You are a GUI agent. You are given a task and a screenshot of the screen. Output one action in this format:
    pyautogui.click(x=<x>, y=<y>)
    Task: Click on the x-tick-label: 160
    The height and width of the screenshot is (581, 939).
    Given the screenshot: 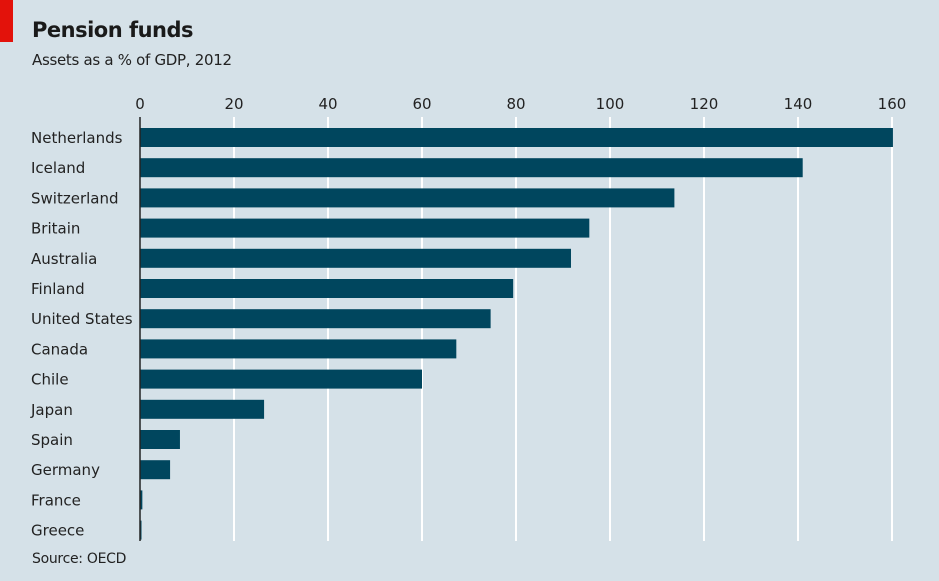 What is the action you would take?
    pyautogui.click(x=892, y=104)
    